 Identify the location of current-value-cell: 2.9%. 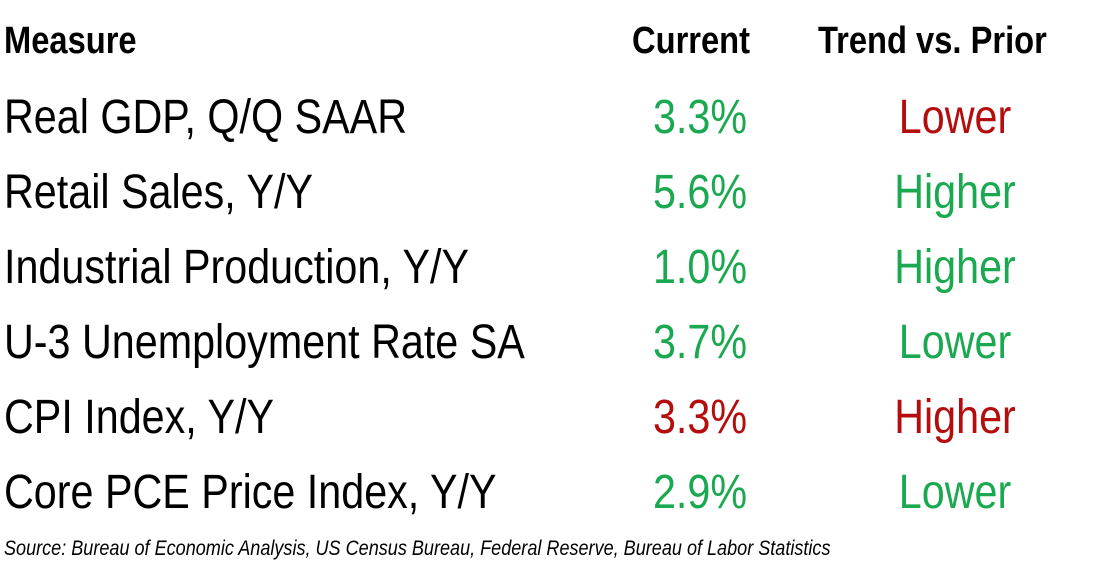
(700, 492).